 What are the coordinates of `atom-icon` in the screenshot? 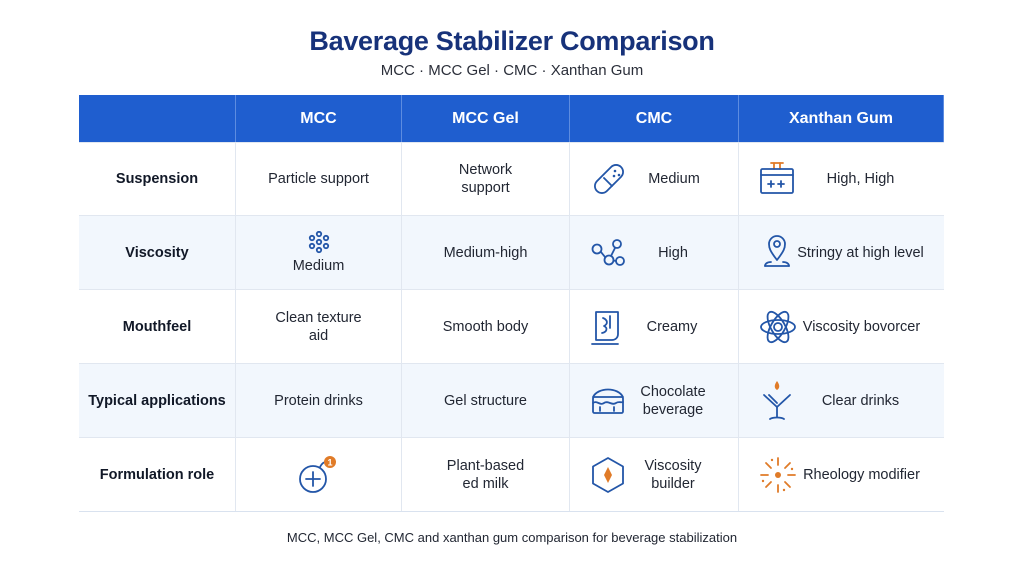 It's located at (778, 326).